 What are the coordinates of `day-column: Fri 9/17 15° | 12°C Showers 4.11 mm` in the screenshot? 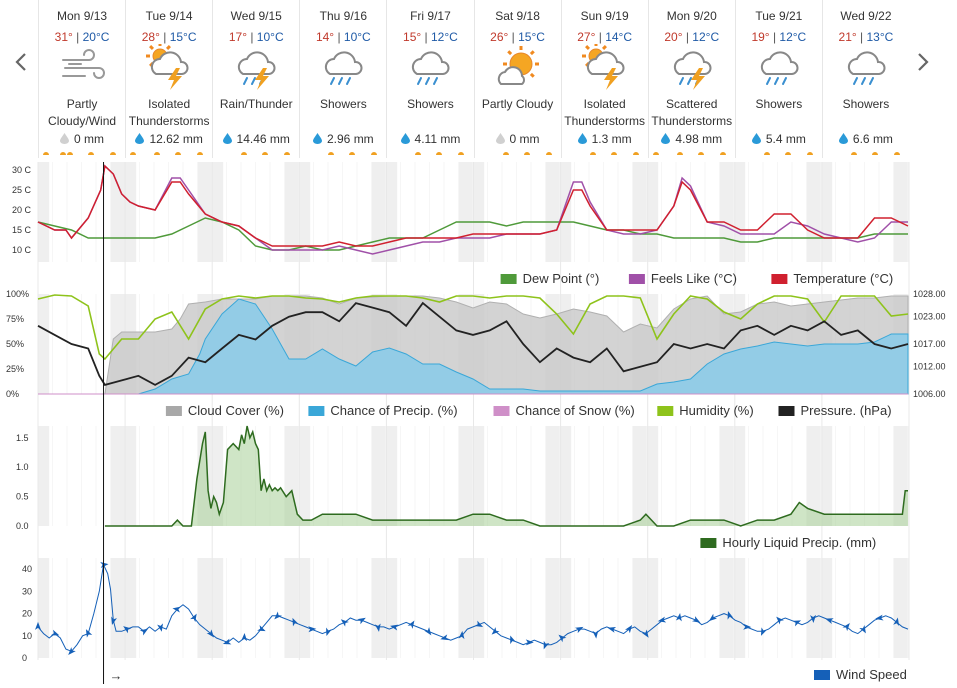 It's located at (429, 79).